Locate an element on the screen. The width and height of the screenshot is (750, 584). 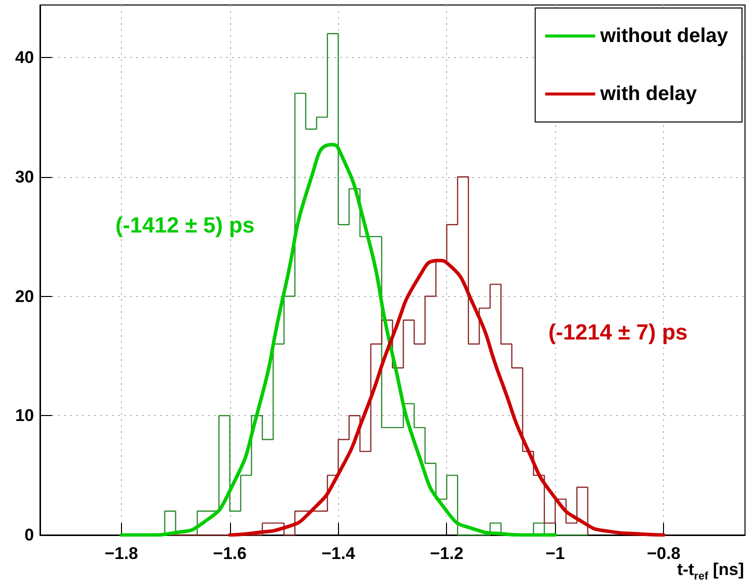
y-tick-label: 30 is located at coordinates (24, 176).